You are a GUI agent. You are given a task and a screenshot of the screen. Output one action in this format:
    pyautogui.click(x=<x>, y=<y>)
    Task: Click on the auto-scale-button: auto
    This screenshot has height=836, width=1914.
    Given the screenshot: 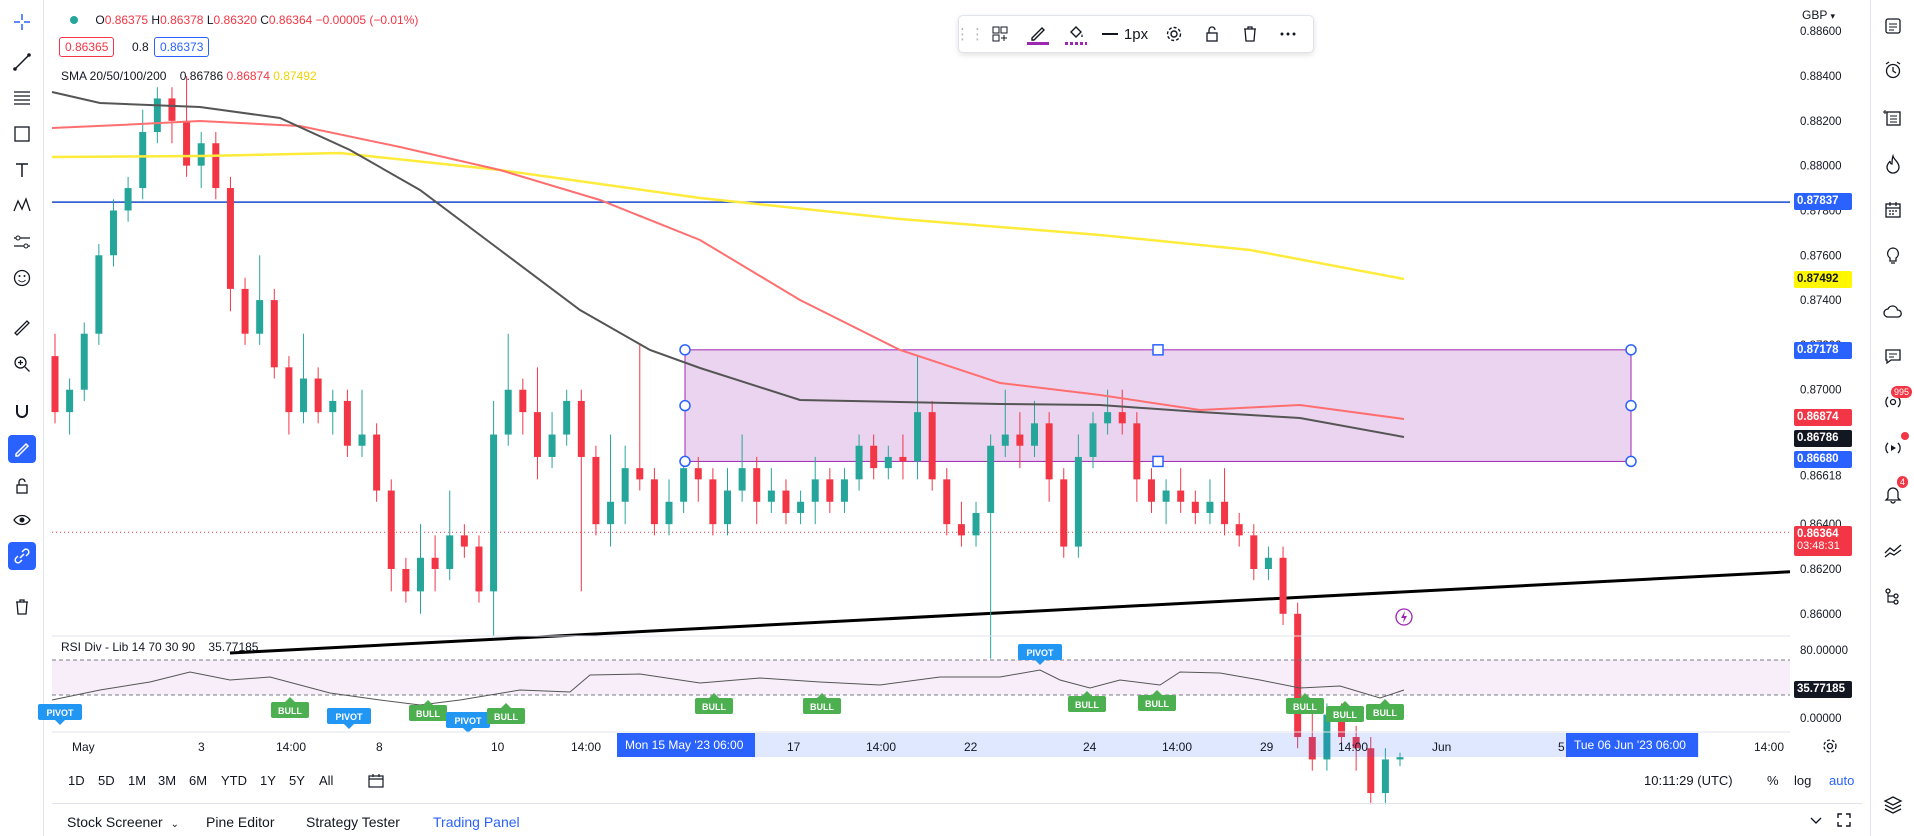 What is the action you would take?
    pyautogui.click(x=1842, y=780)
    